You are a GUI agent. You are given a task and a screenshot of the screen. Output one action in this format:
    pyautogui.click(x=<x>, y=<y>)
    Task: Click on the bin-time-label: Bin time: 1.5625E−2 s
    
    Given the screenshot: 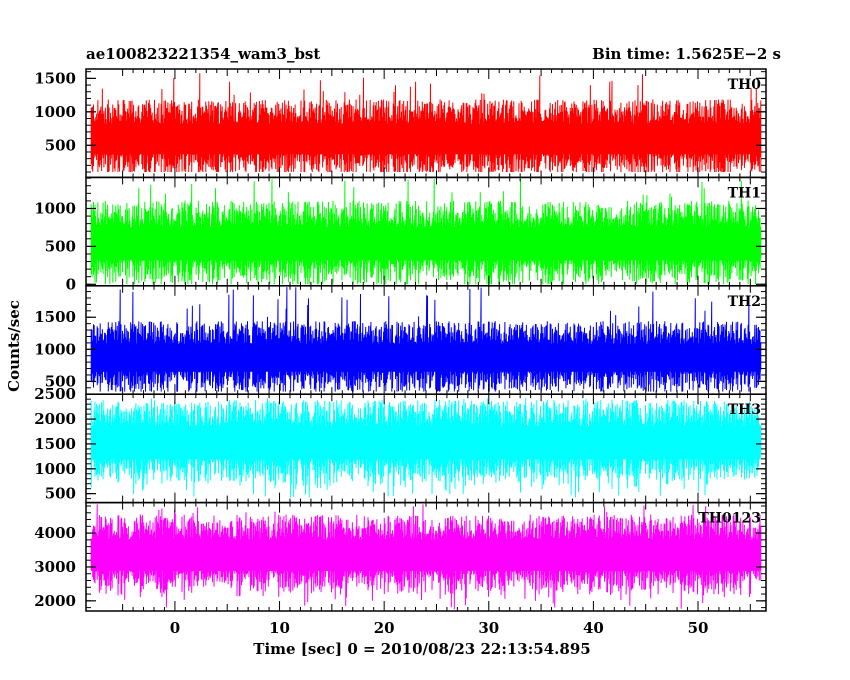 What is the action you would take?
    pyautogui.click(x=686, y=54)
    